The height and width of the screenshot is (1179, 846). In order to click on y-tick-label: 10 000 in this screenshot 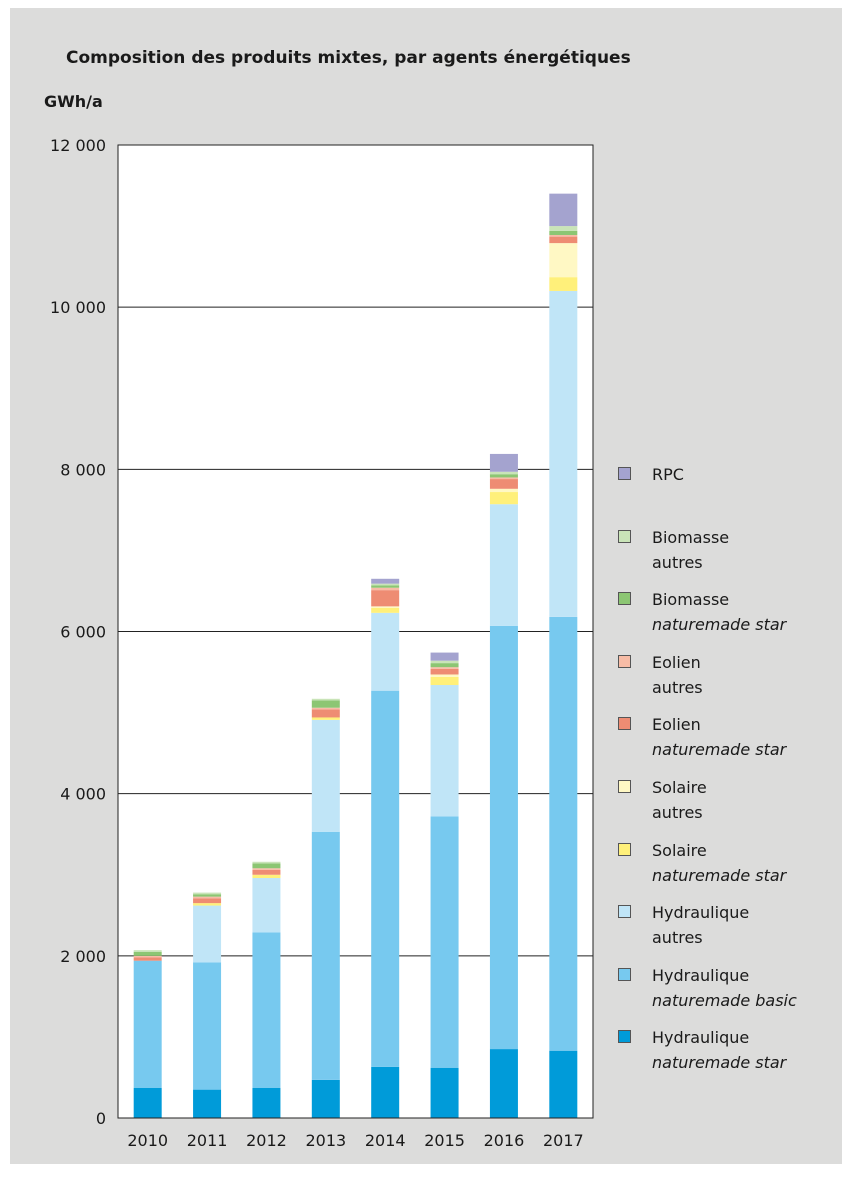, I will do `click(78, 307)`.